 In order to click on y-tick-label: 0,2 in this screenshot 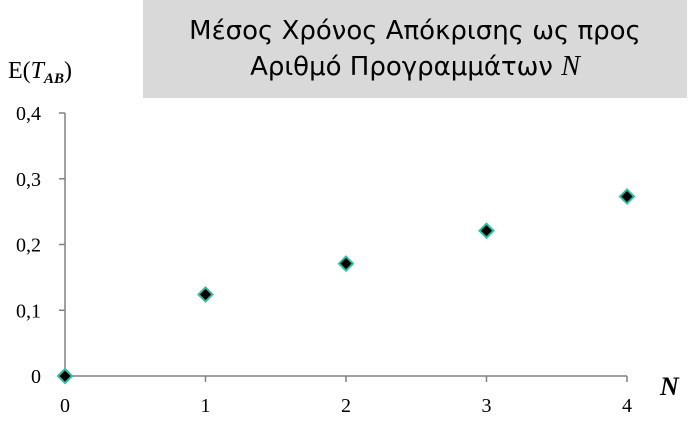, I will do `click(28, 246)`.